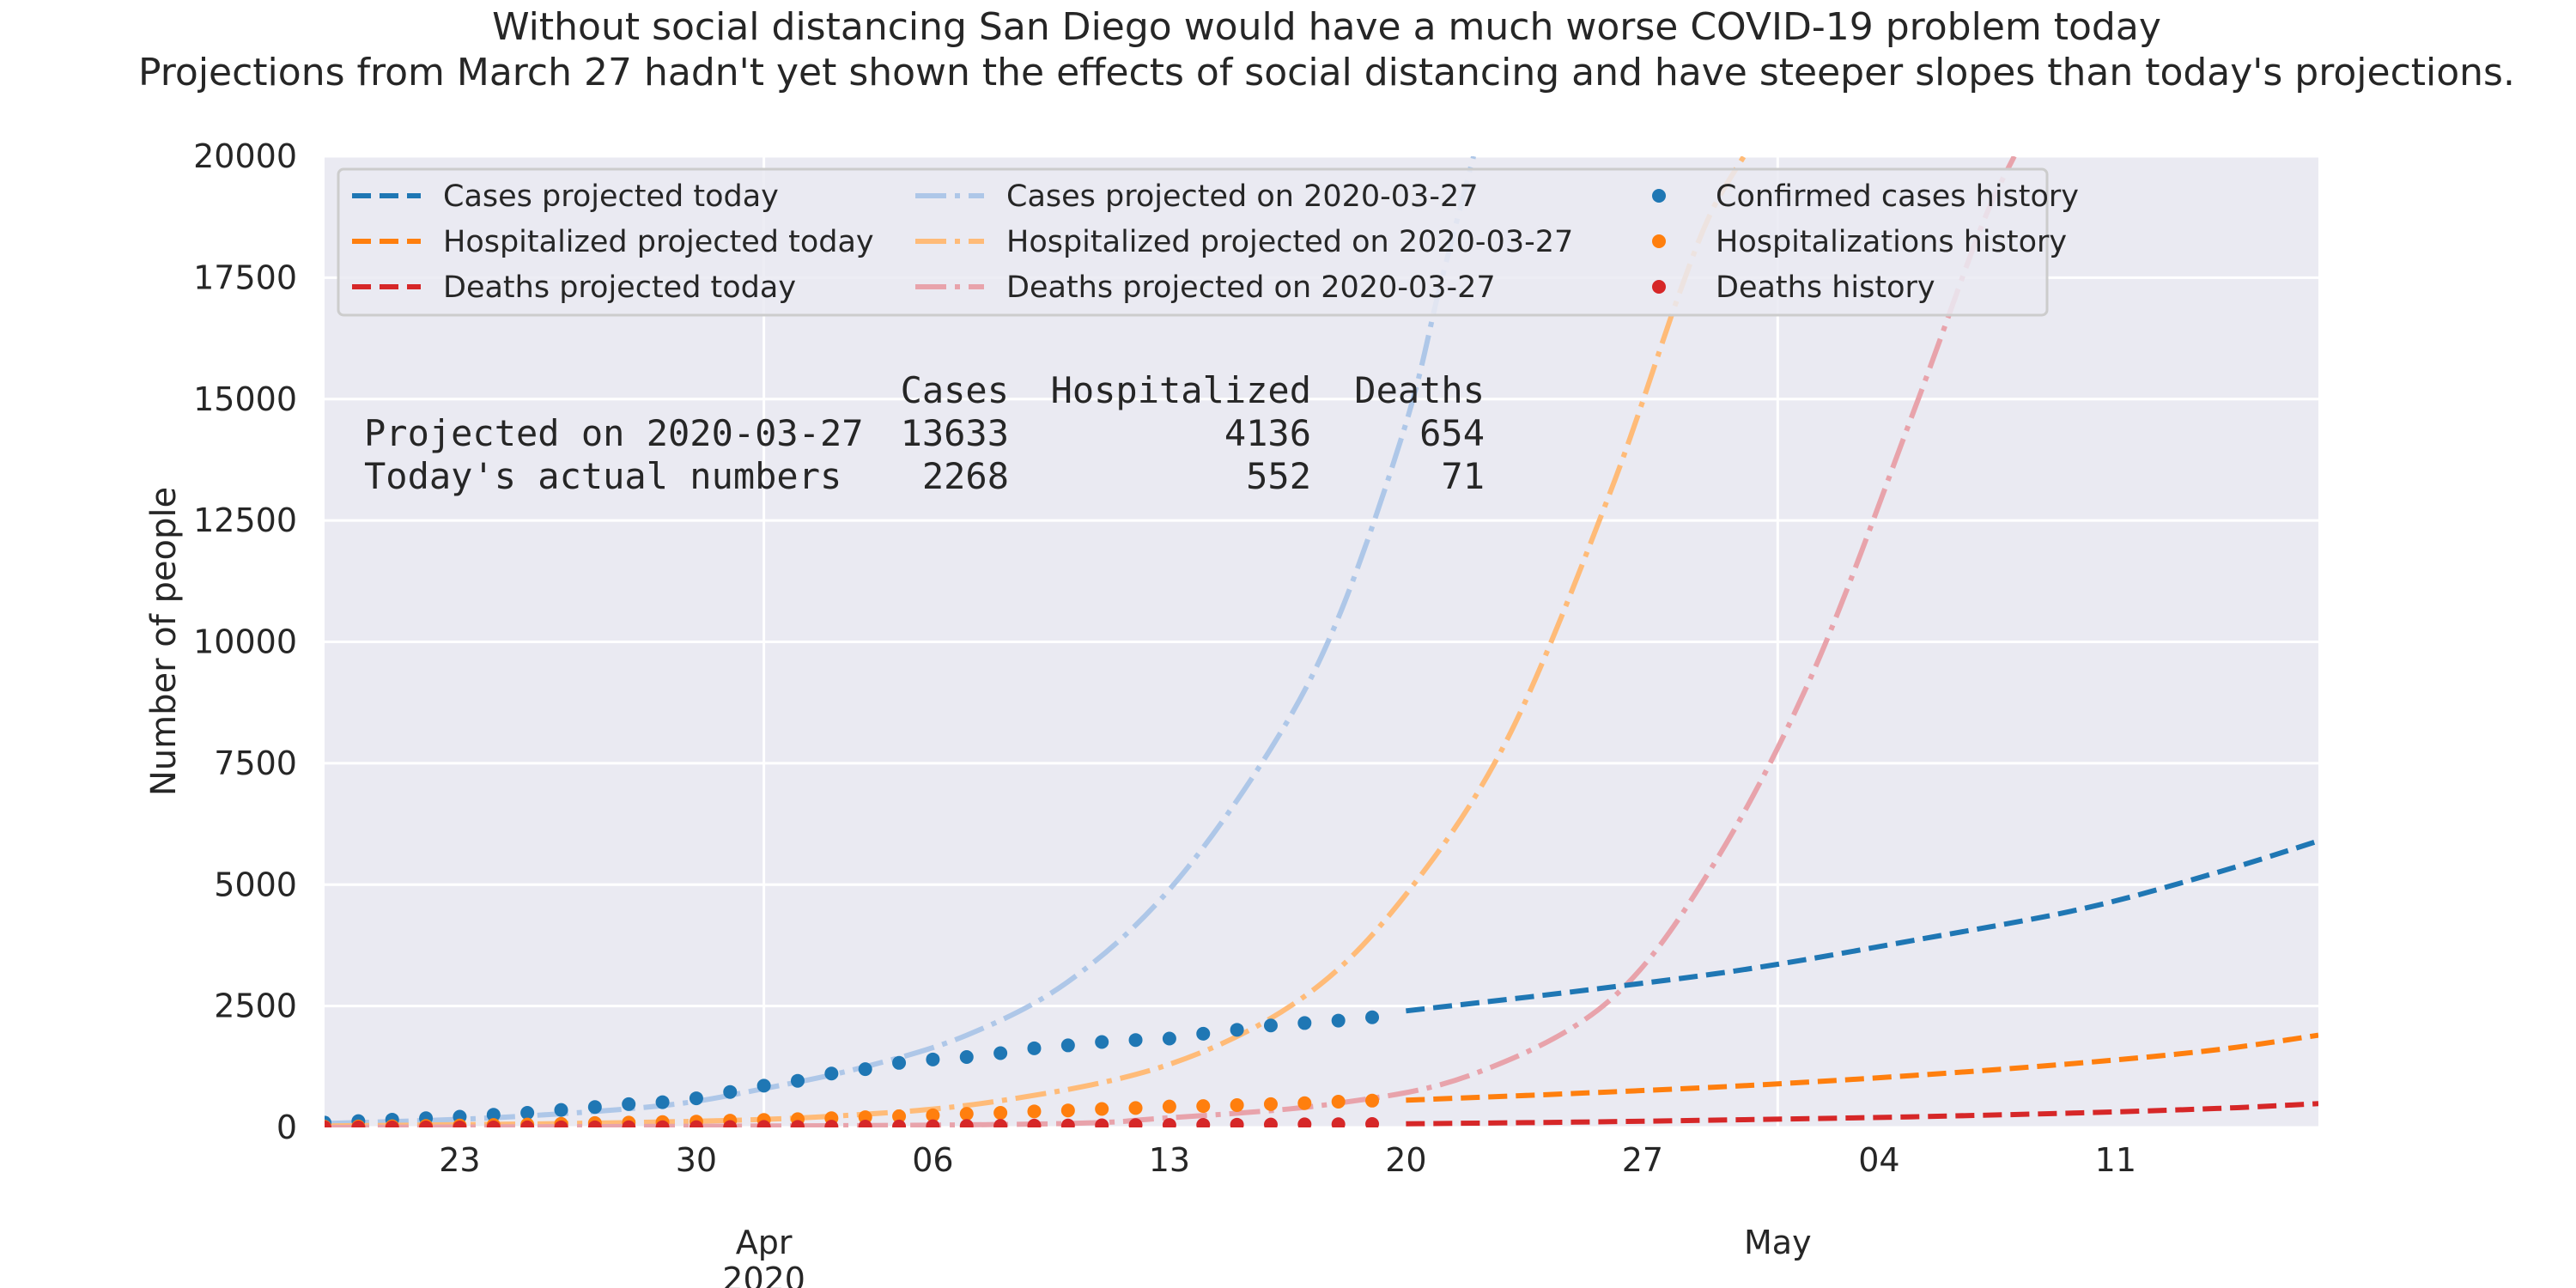 This screenshot has height=1288, width=2576. I want to click on x-tick-label: 23, so click(459, 1160).